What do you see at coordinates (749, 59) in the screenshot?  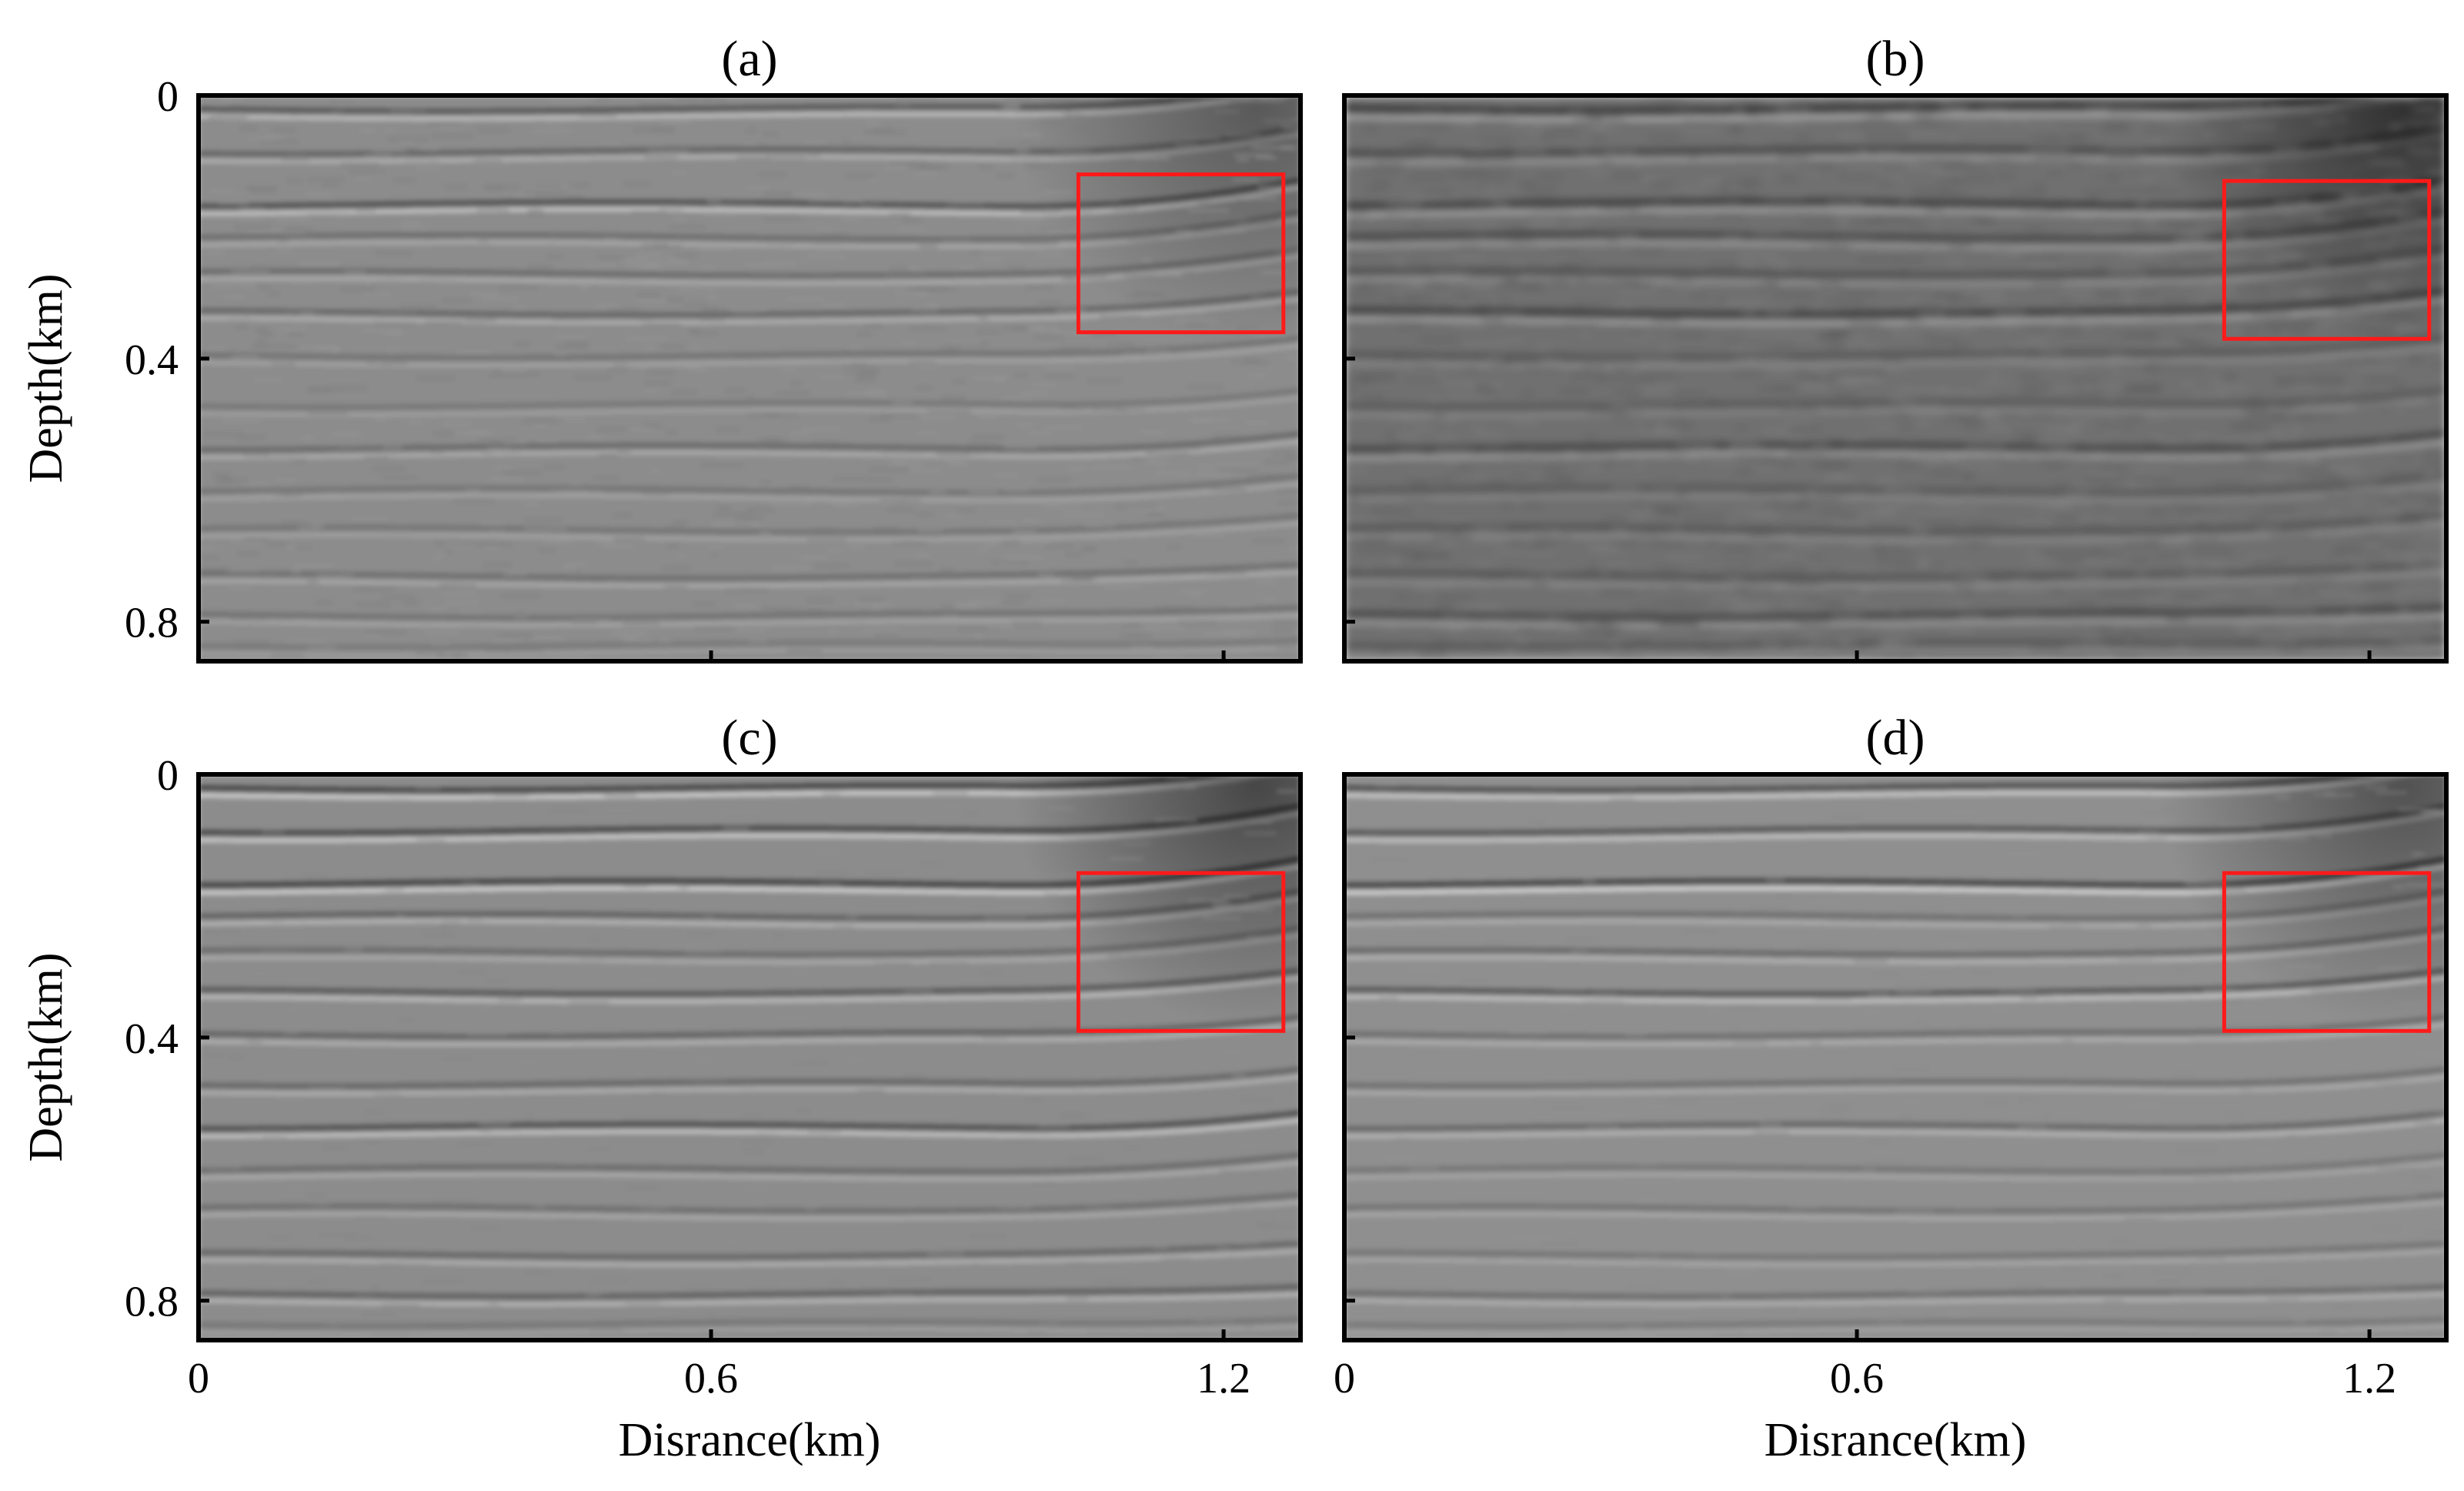 I see `panel-title: (a)` at bounding box center [749, 59].